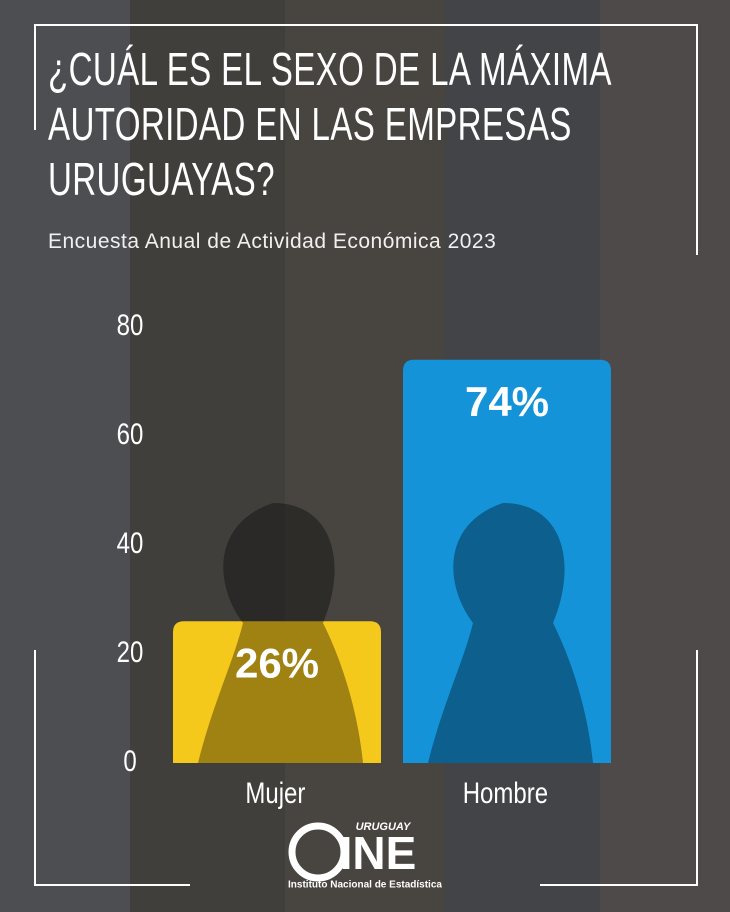  What do you see at coordinates (130, 651) in the screenshot?
I see `y-tick-label: 20` at bounding box center [130, 651].